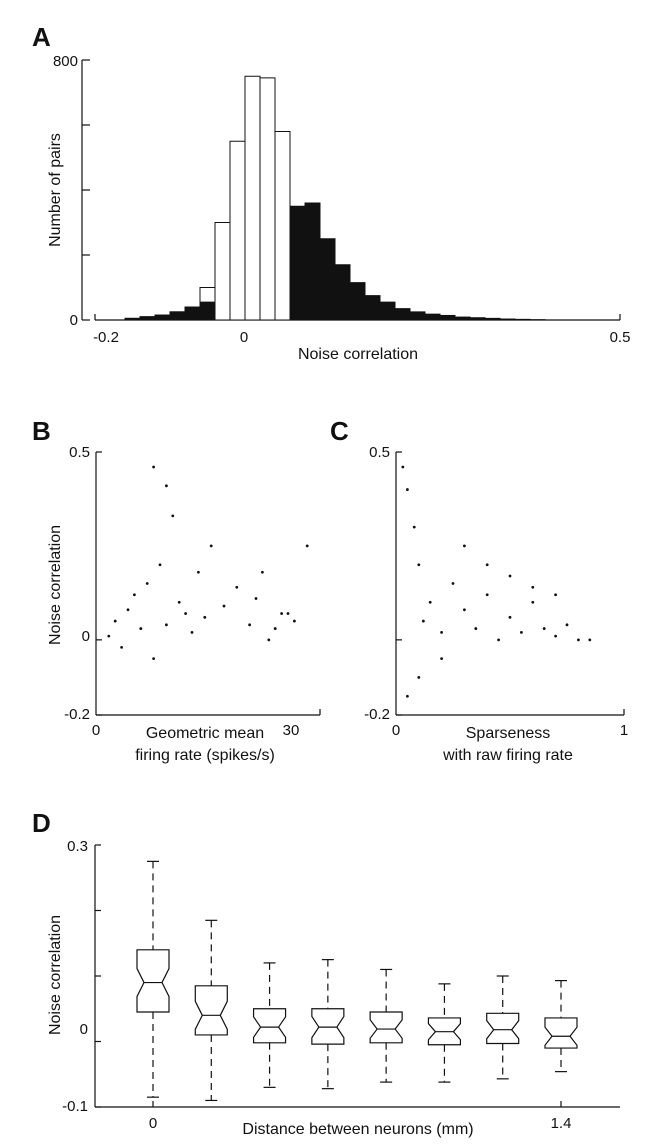  I want to click on y-tick-800: 800, so click(65, 61).